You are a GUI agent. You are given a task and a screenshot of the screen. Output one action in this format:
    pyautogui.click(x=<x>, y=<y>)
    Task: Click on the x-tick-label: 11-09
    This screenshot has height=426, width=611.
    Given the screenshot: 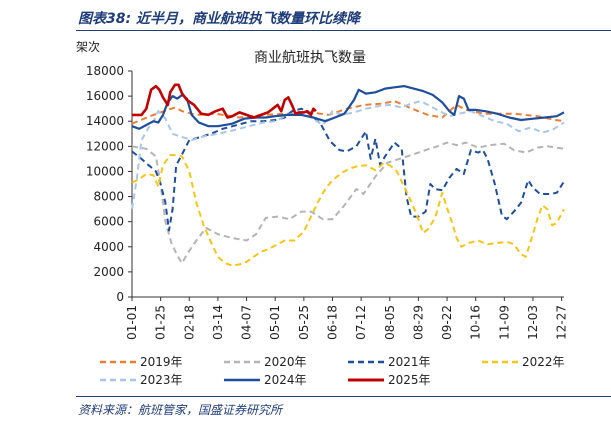 What is the action you would take?
    pyautogui.click(x=504, y=322)
    